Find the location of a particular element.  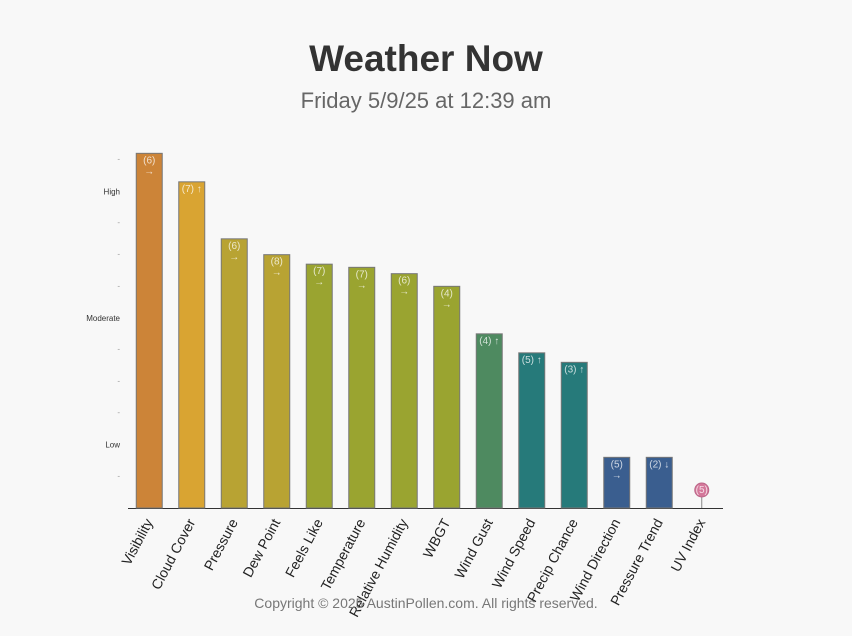

bar-value-label: (4) is located at coordinates (447, 293).